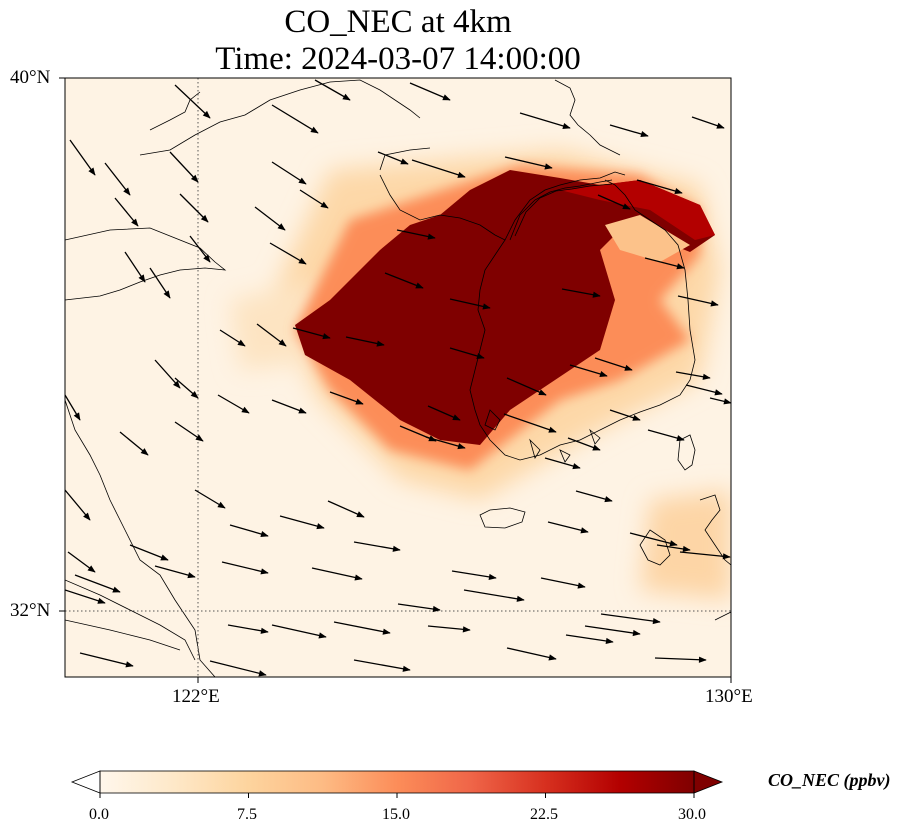 Image resolution: width=920 pixels, height=836 pixels. I want to click on colorbar-tick-label: 15.0, so click(396, 814).